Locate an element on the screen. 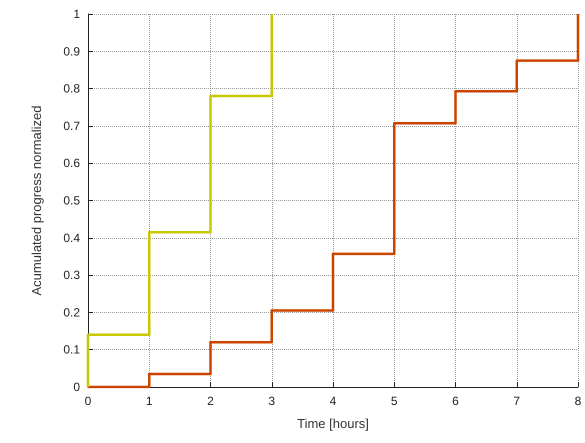 This screenshot has width=585, height=443. y-tick-label: 0.1 is located at coordinates (71, 349).